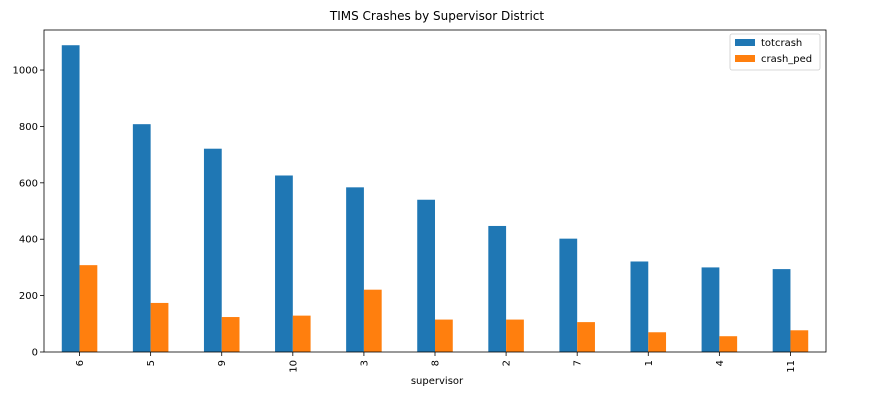  Describe the element at coordinates (28, 240) in the screenshot. I see `y-tick-label: 400` at that location.